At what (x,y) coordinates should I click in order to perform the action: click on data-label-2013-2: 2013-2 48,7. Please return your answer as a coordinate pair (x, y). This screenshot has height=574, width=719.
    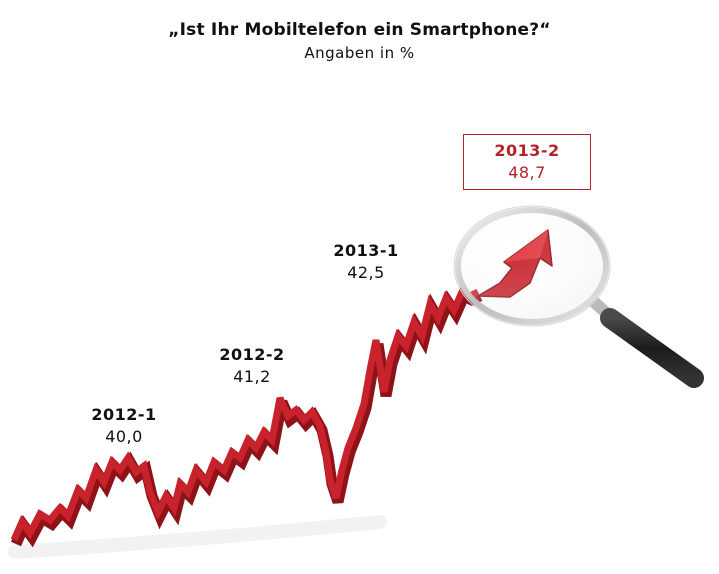
    Looking at the image, I should click on (527, 162).